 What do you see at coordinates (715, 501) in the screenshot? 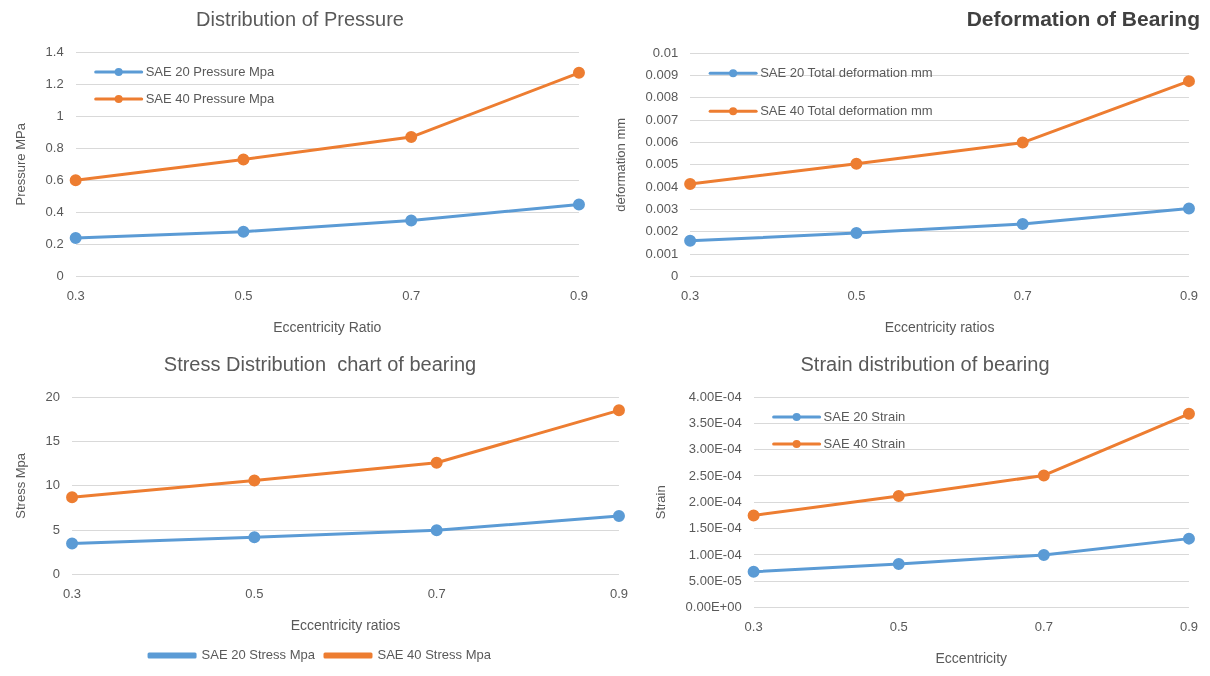
I see `y-tick-label: 2.00E-04` at bounding box center [715, 501].